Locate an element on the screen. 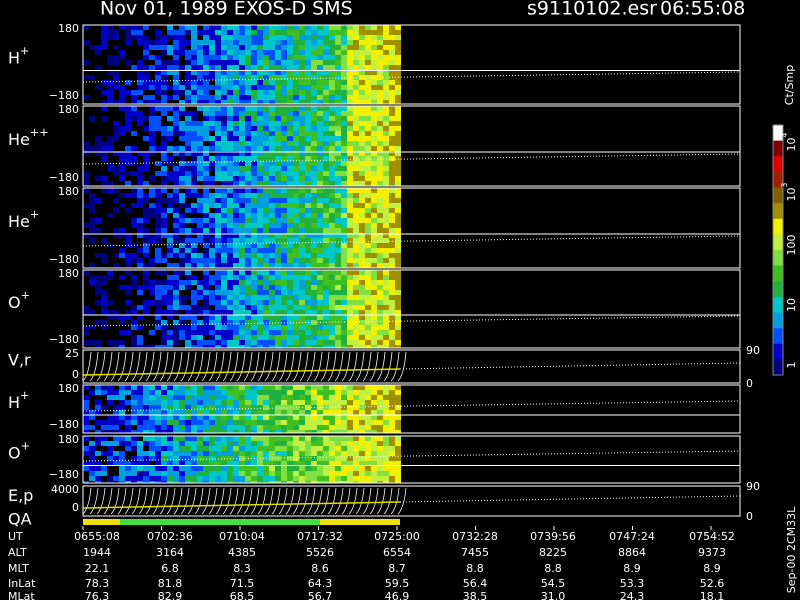 The width and height of the screenshot is (800, 600). panel-label-base: H is located at coordinates (14, 57).